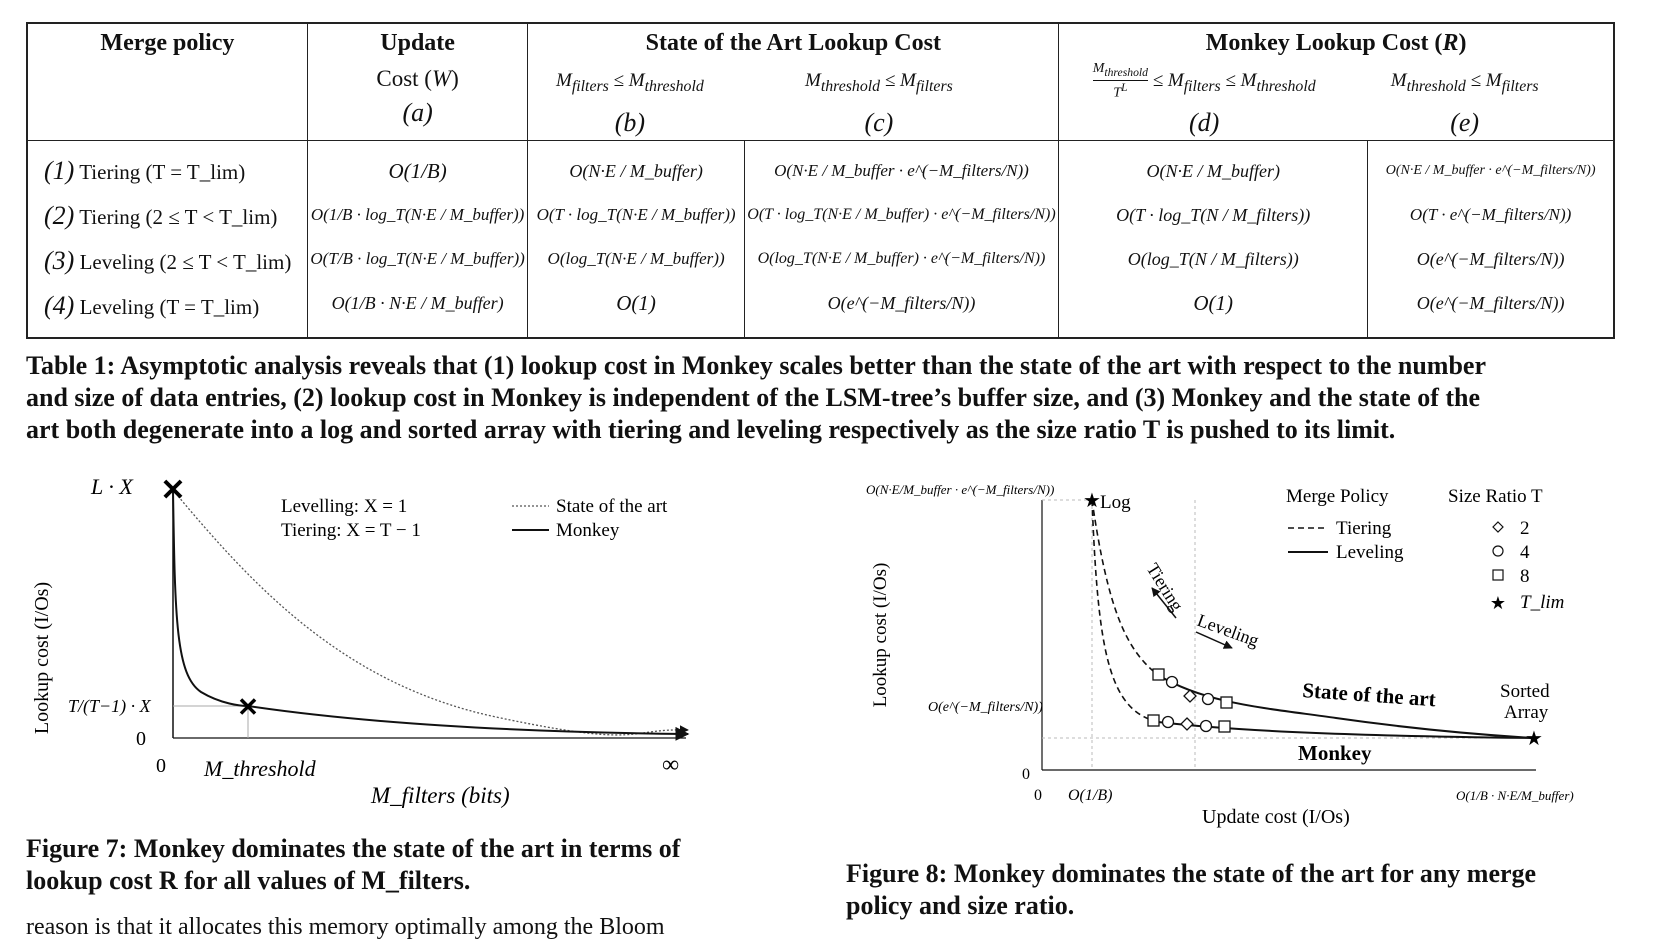  What do you see at coordinates (1498, 551) in the screenshot?
I see `fig8-legend-circle` at bounding box center [1498, 551].